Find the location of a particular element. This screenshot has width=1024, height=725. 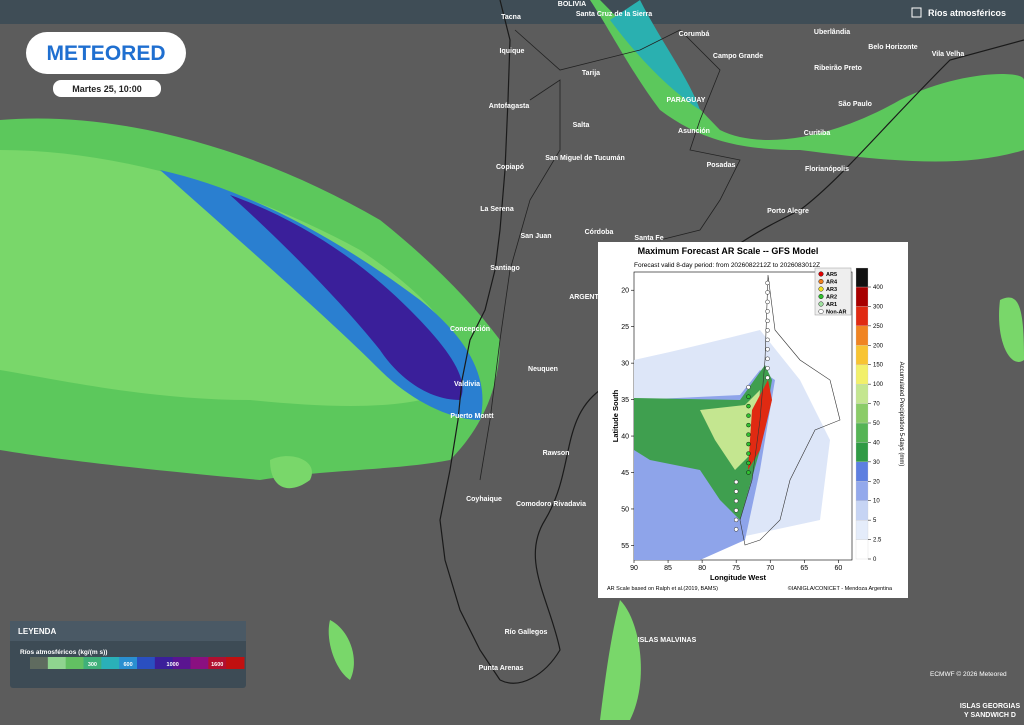

legend-label: 600 is located at coordinates (127, 665).